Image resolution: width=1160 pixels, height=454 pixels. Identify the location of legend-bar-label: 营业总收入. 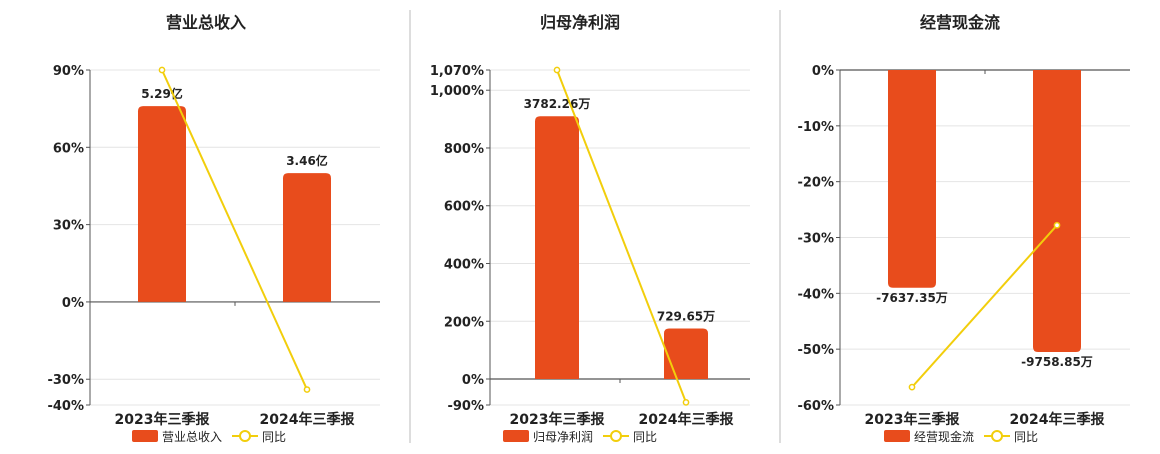
(192, 437).